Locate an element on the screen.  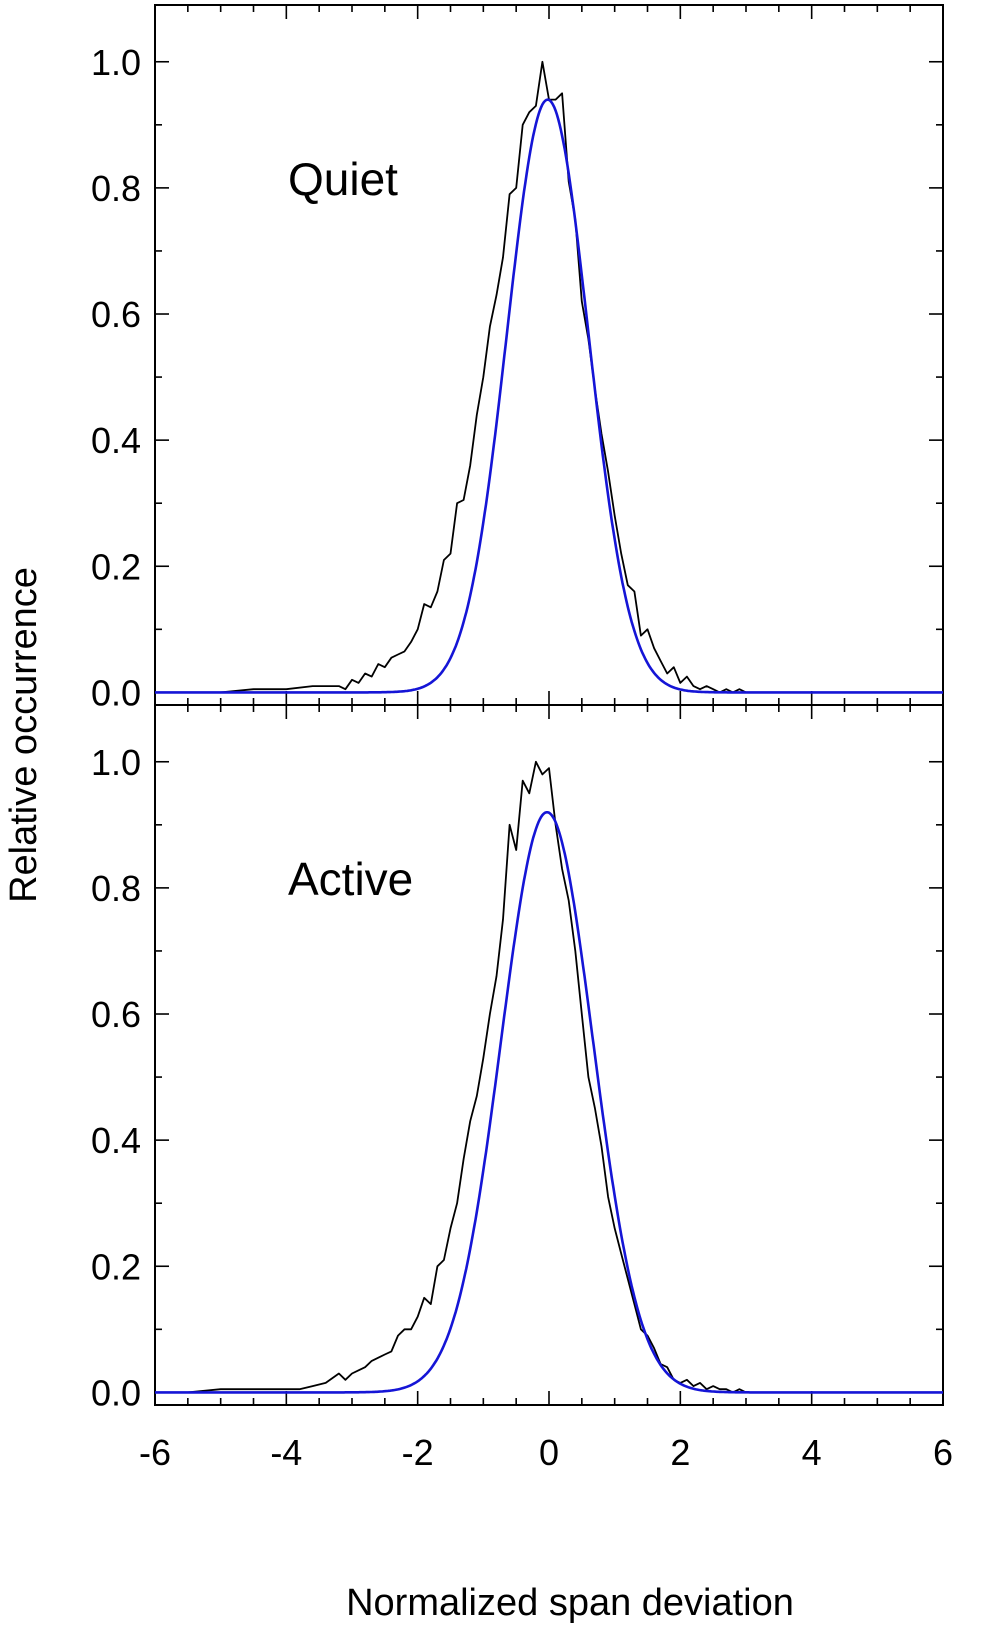
x-tick-label: -4 is located at coordinates (286, 1452).